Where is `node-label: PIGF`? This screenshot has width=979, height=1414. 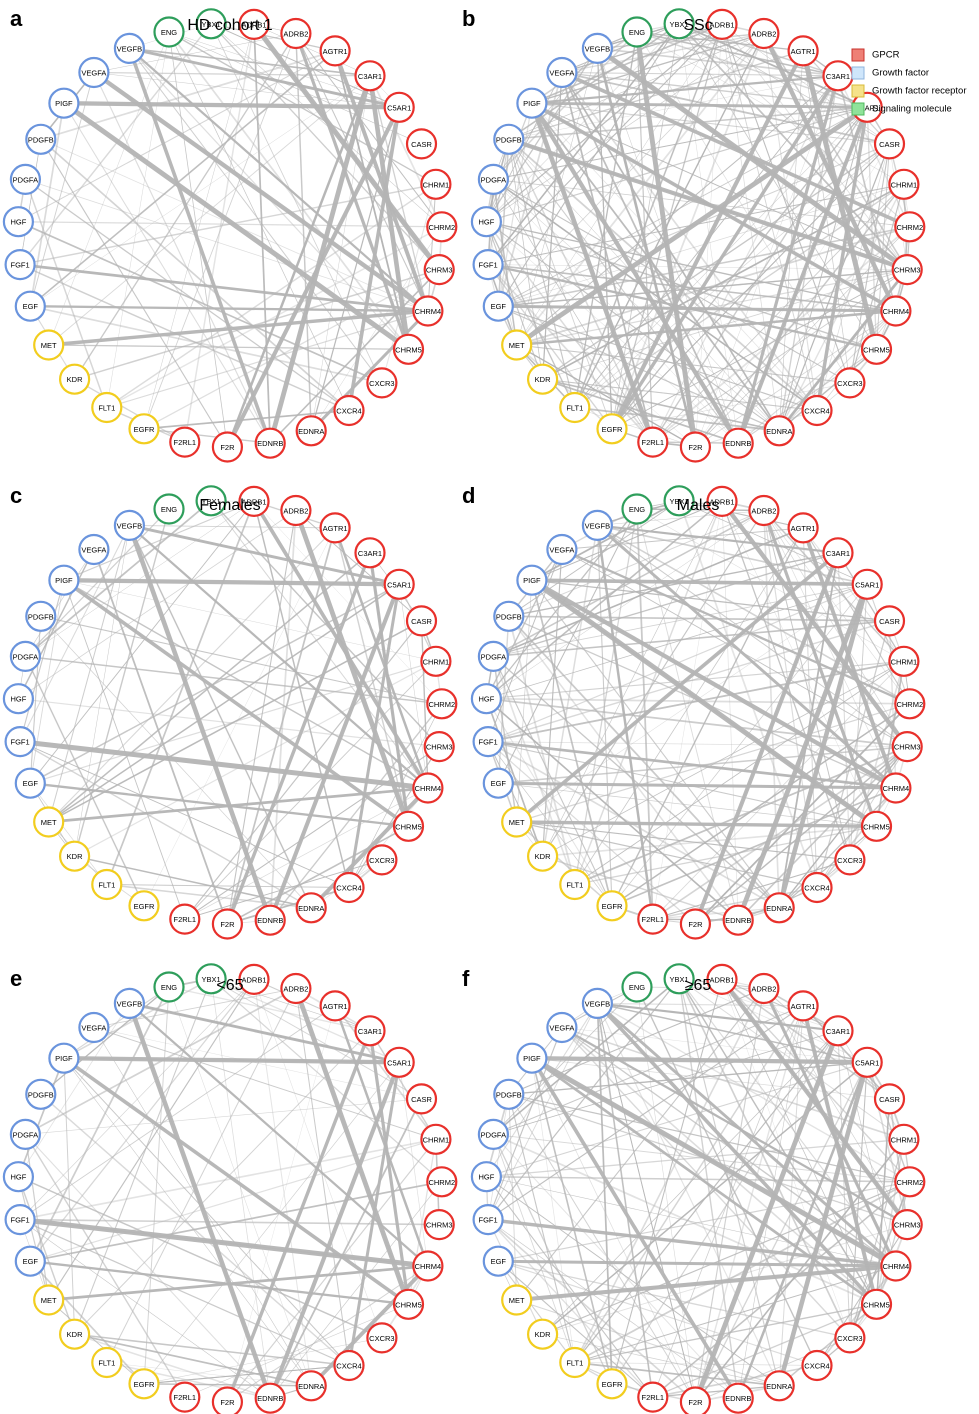 node-label: PIGF is located at coordinates (532, 580).